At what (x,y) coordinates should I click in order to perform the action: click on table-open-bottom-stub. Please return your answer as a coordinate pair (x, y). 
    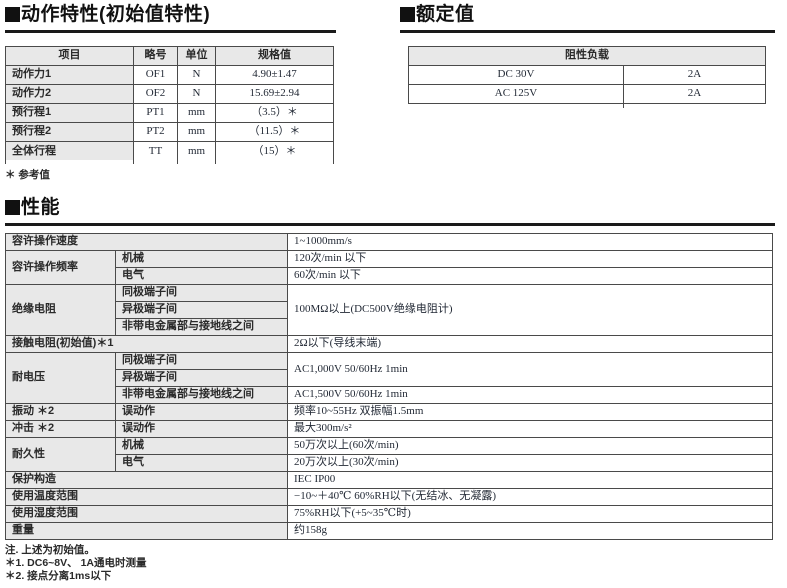
    Looking at the image, I should click on (169, 162).